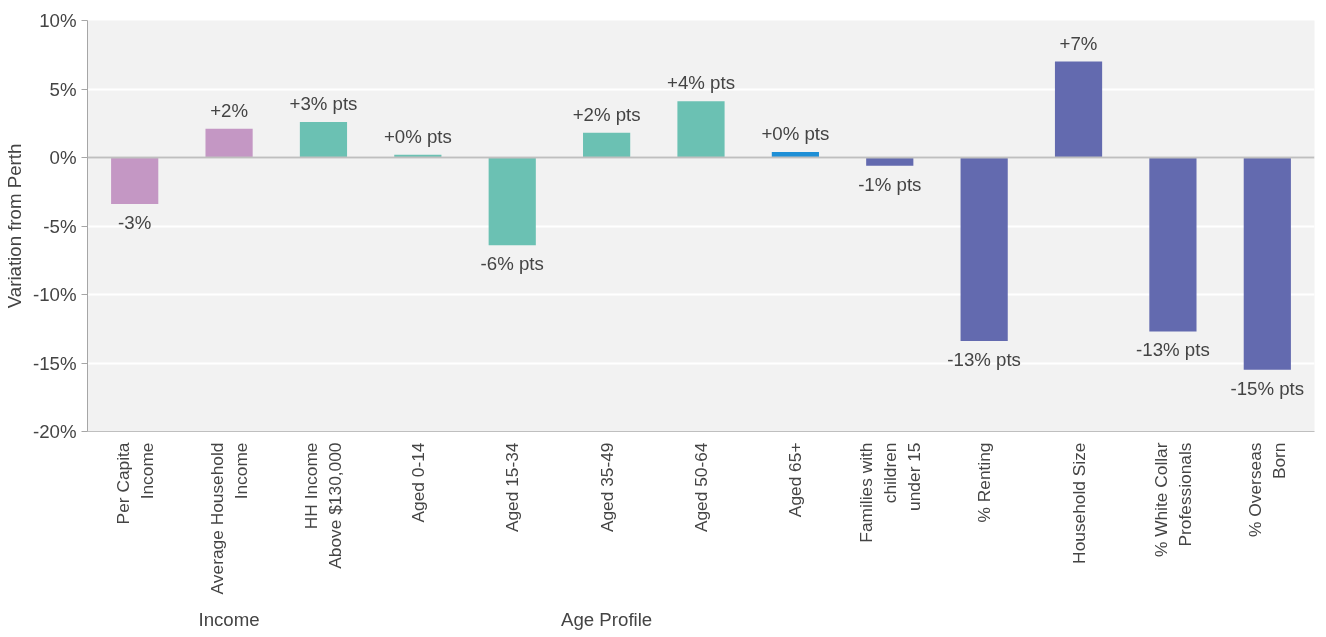  I want to click on x-tick-label: Per Capita Income, so click(134, 483).